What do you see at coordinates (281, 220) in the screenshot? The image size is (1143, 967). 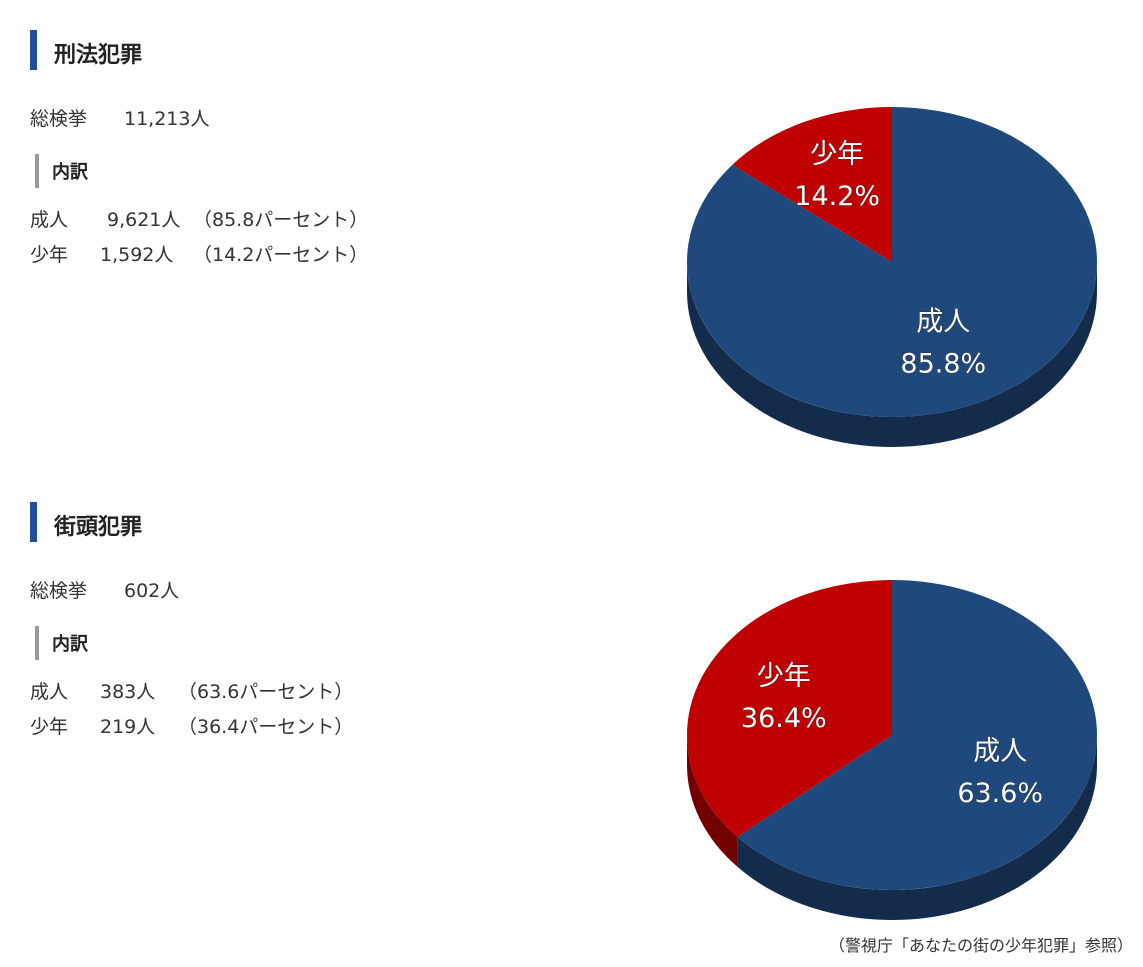 I see `row-share: （85.8パーセント）` at bounding box center [281, 220].